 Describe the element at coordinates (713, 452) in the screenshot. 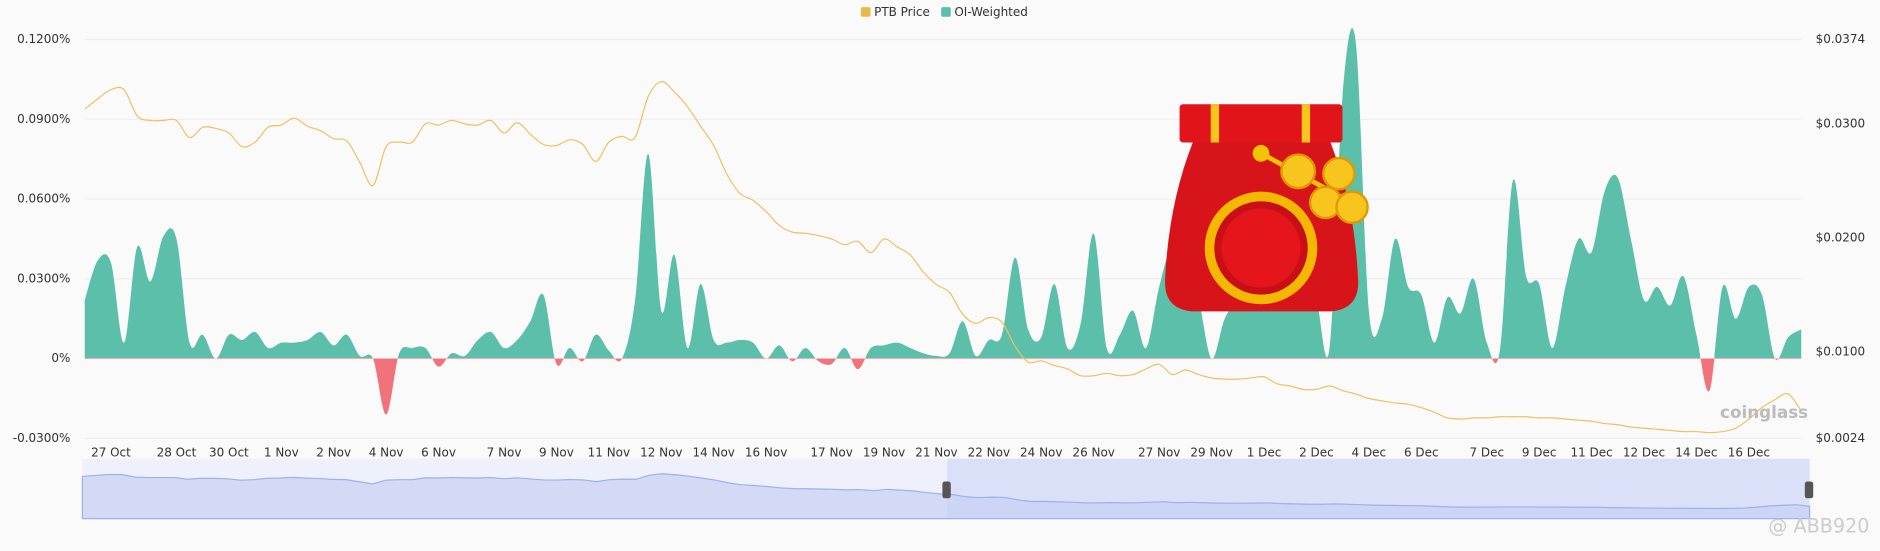

I see `x-tick-label: 14 Nov` at that location.